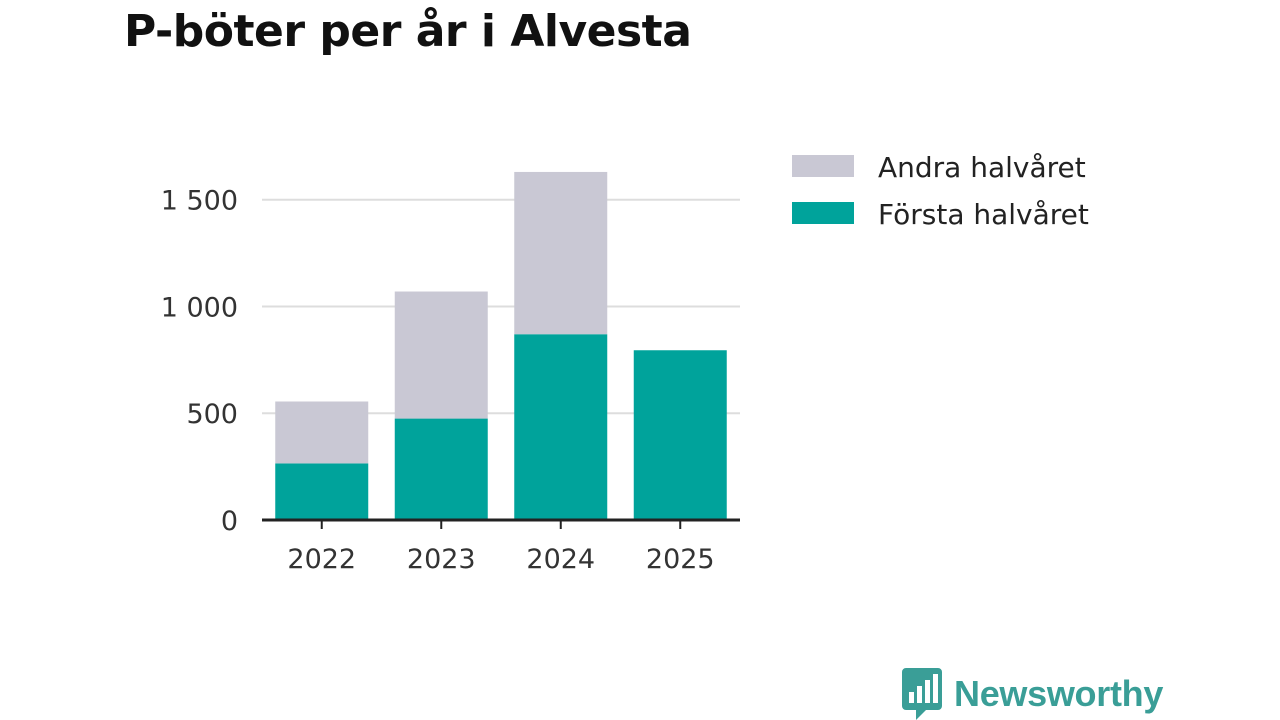  I want to click on x-tick-label-2023: 2023, so click(441, 559).